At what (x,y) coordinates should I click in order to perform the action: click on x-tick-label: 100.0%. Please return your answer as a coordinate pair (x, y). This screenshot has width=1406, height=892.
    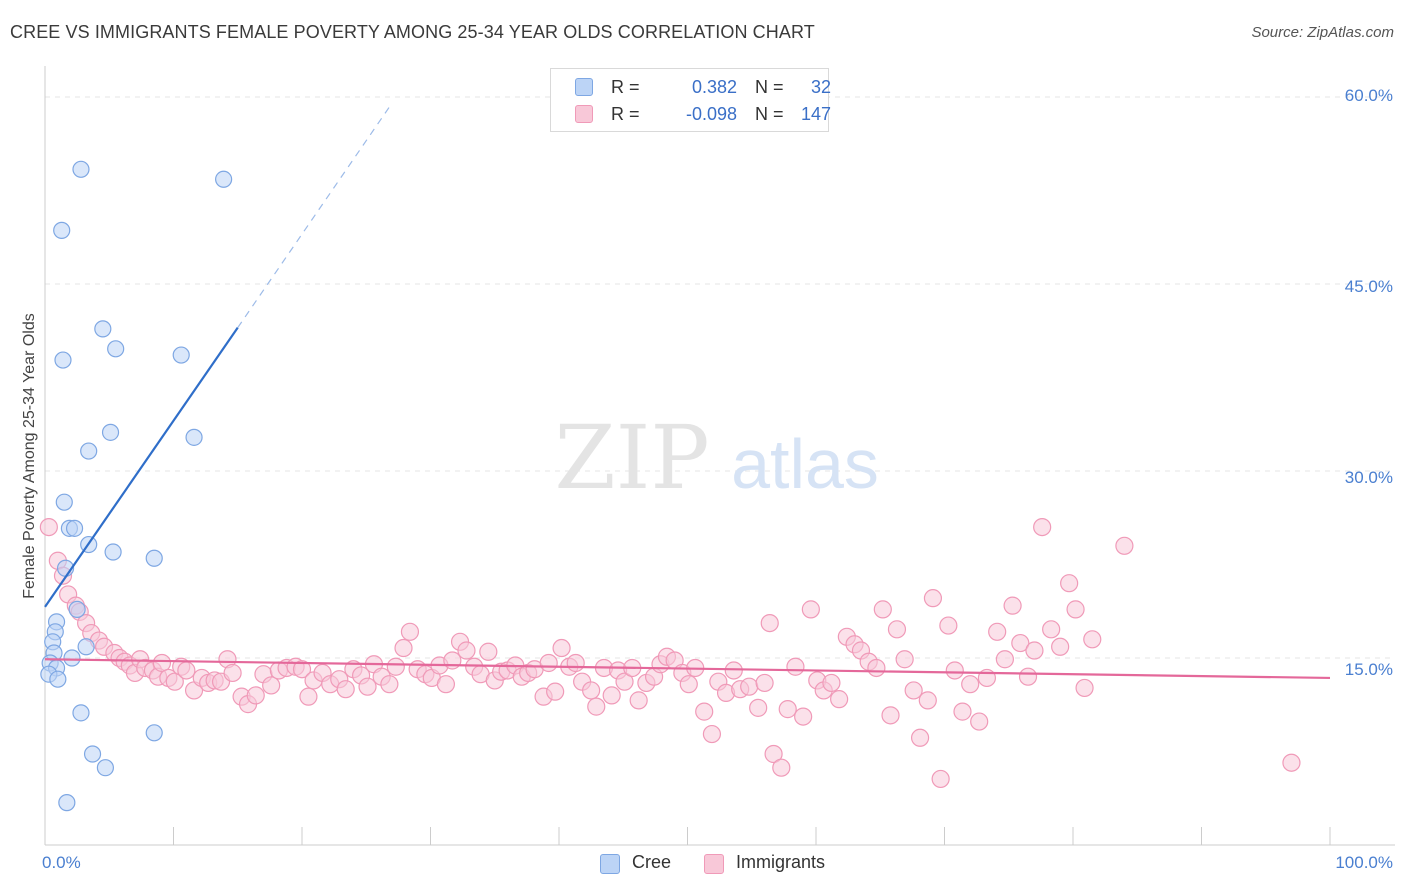
    Looking at the image, I should click on (1364, 862).